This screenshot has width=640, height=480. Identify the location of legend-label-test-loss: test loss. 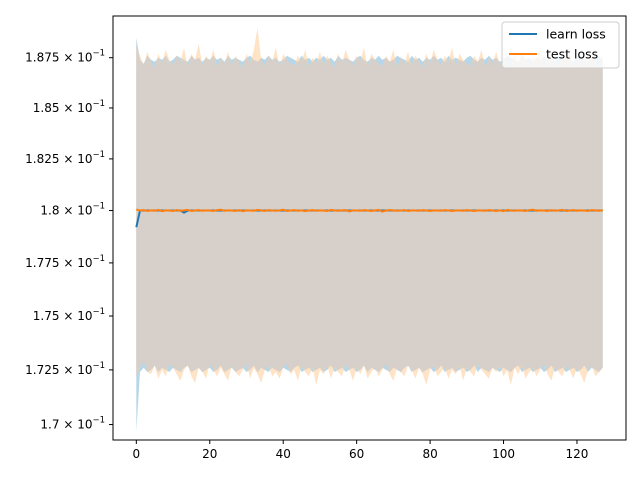
(572, 54).